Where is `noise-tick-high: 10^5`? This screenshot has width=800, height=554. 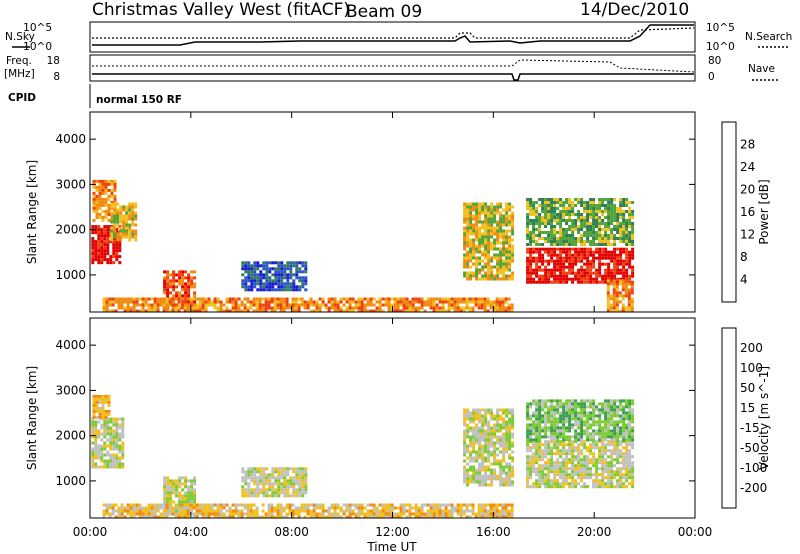
noise-tick-high: 10^5 is located at coordinates (37, 28).